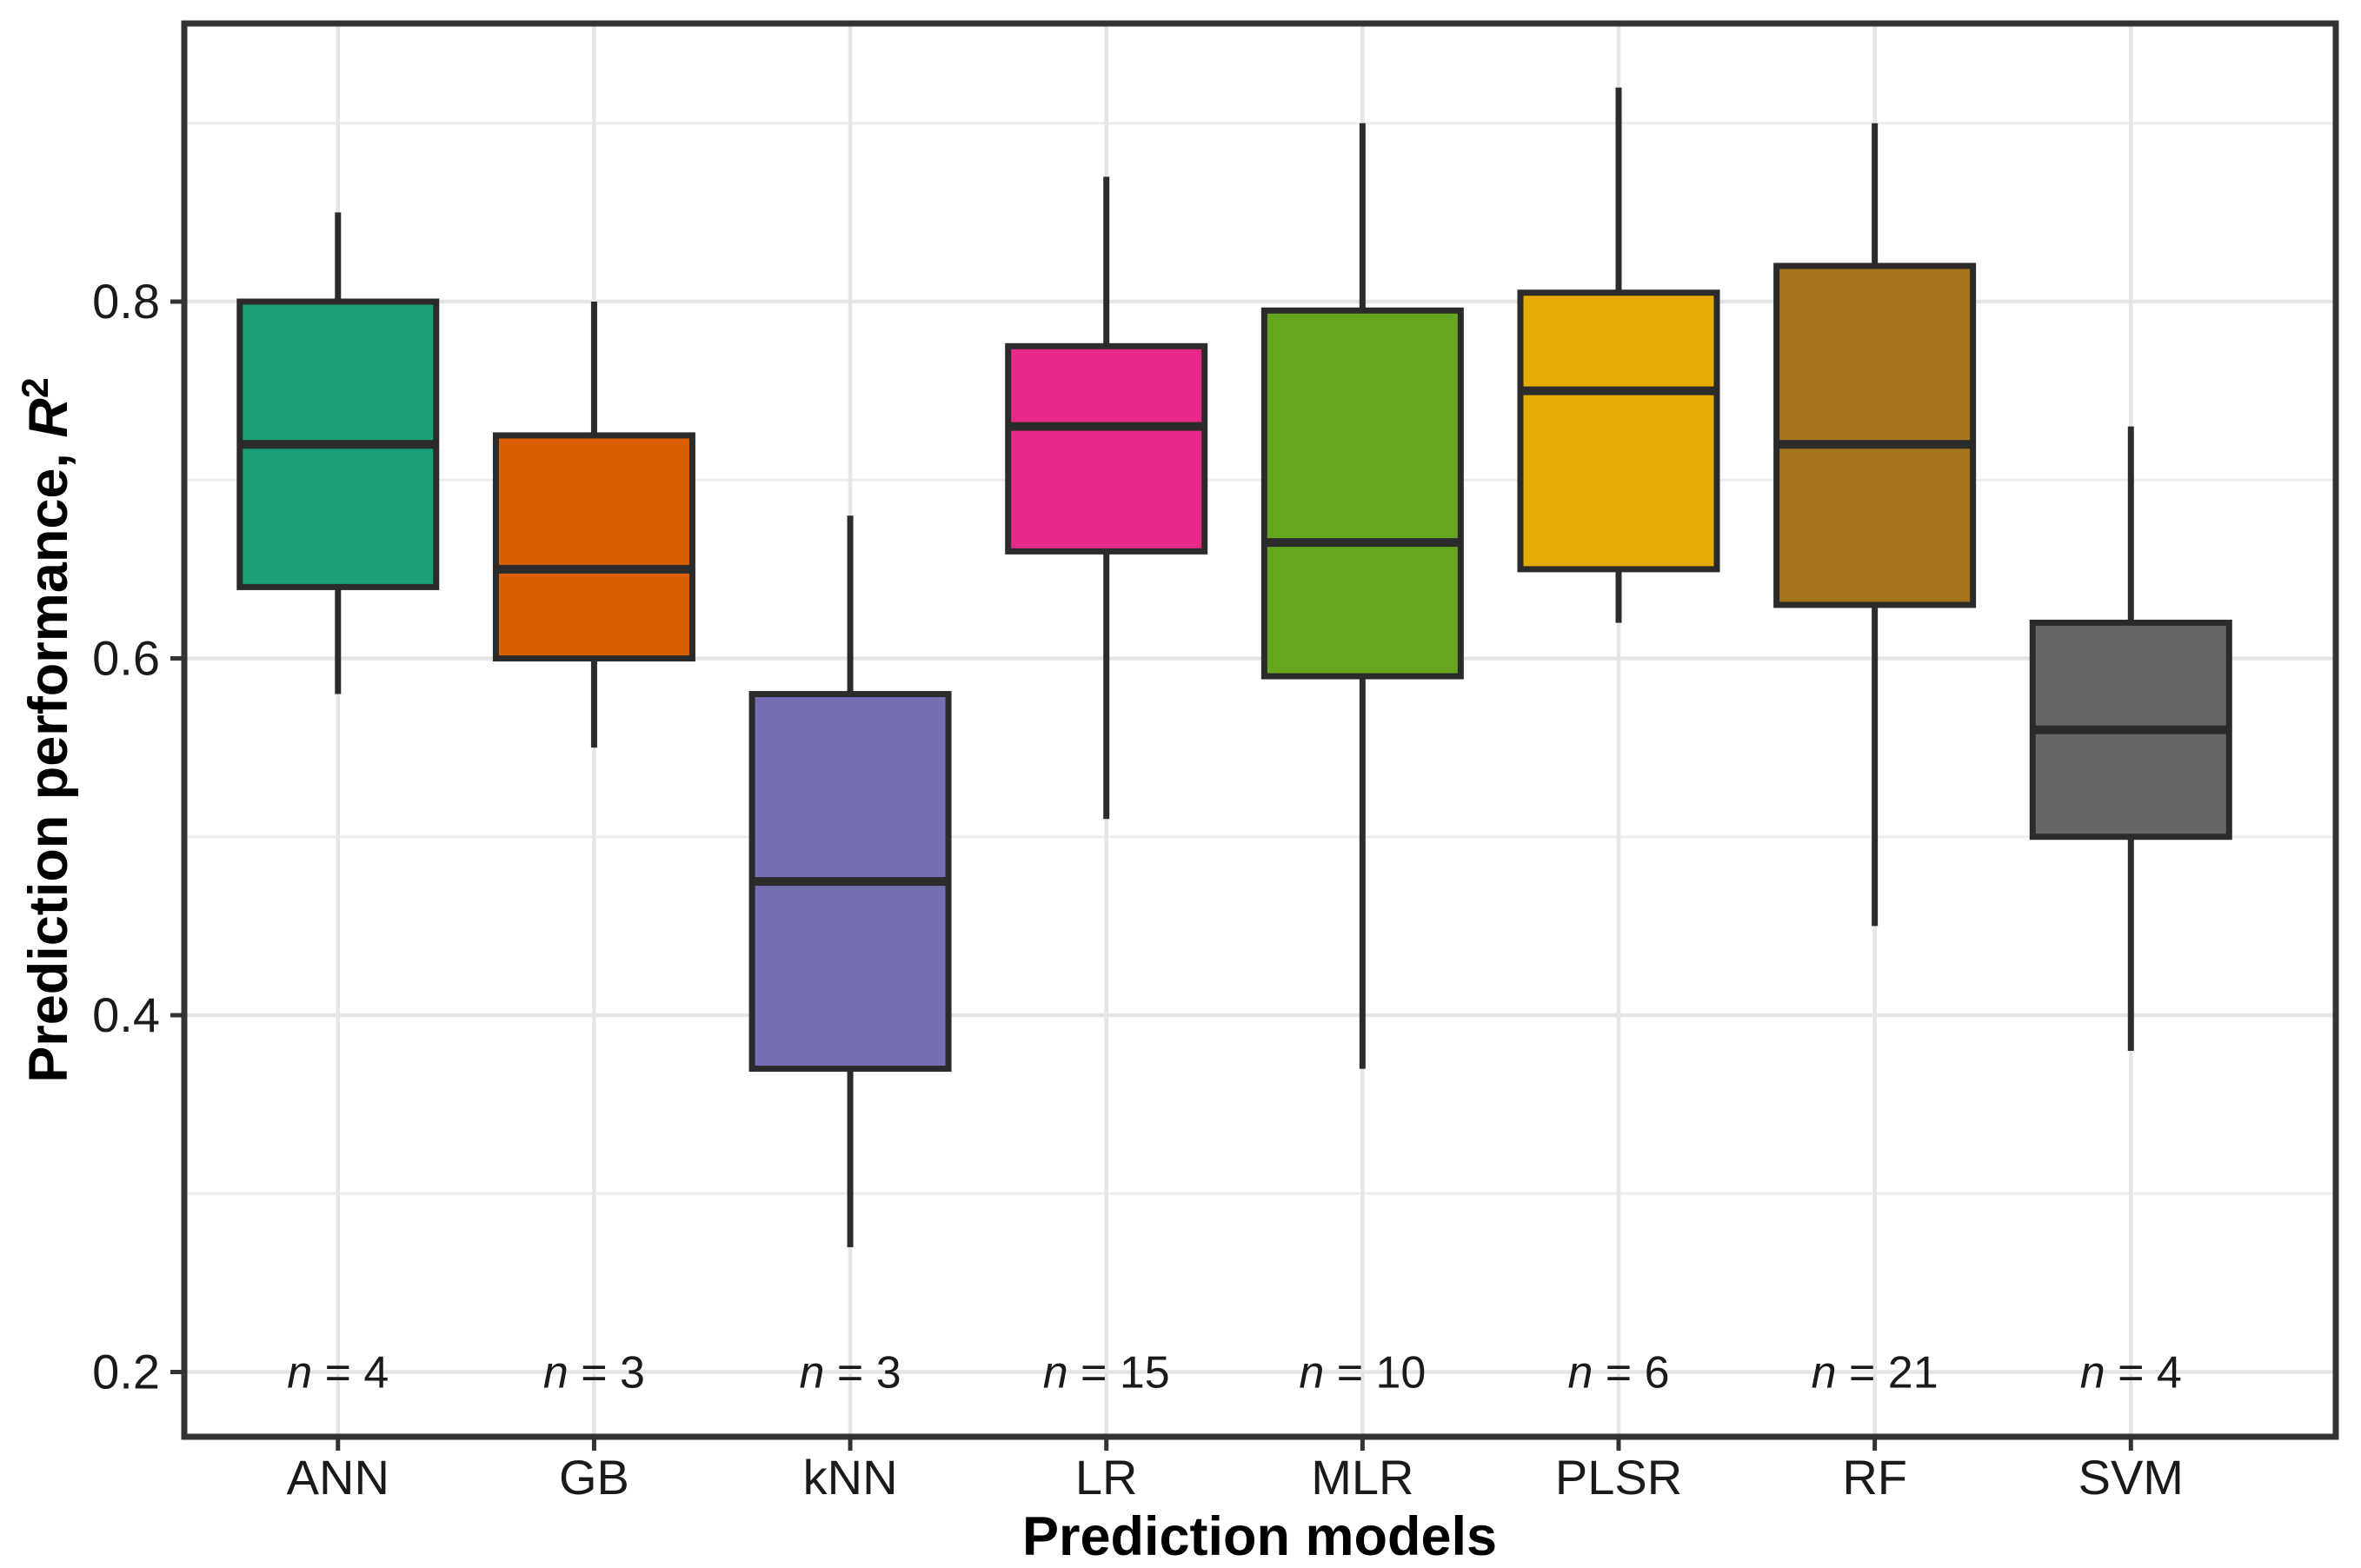 The image size is (2361, 1568). I want to click on n-label-value-PLSR: = 6, so click(1631, 1373).